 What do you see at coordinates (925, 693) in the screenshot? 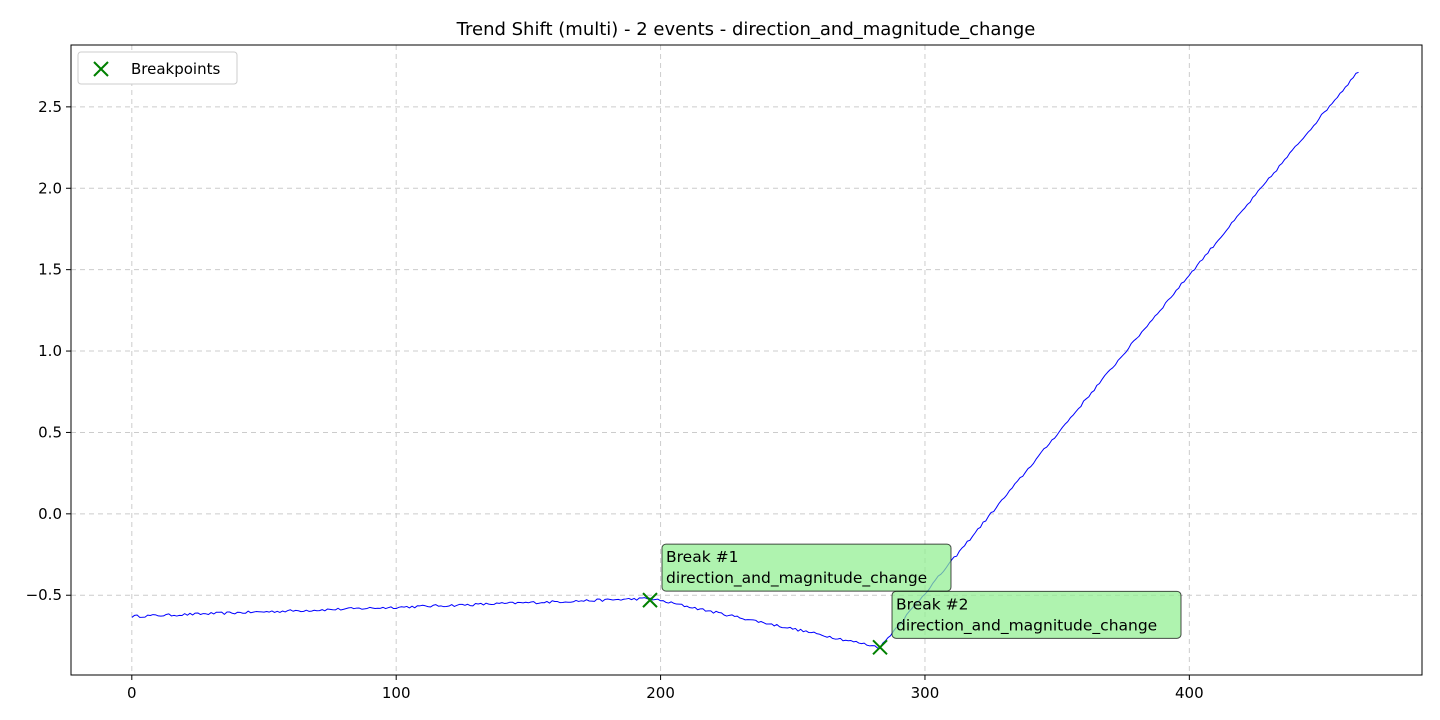
I see `x-tick-label: 300` at bounding box center [925, 693].